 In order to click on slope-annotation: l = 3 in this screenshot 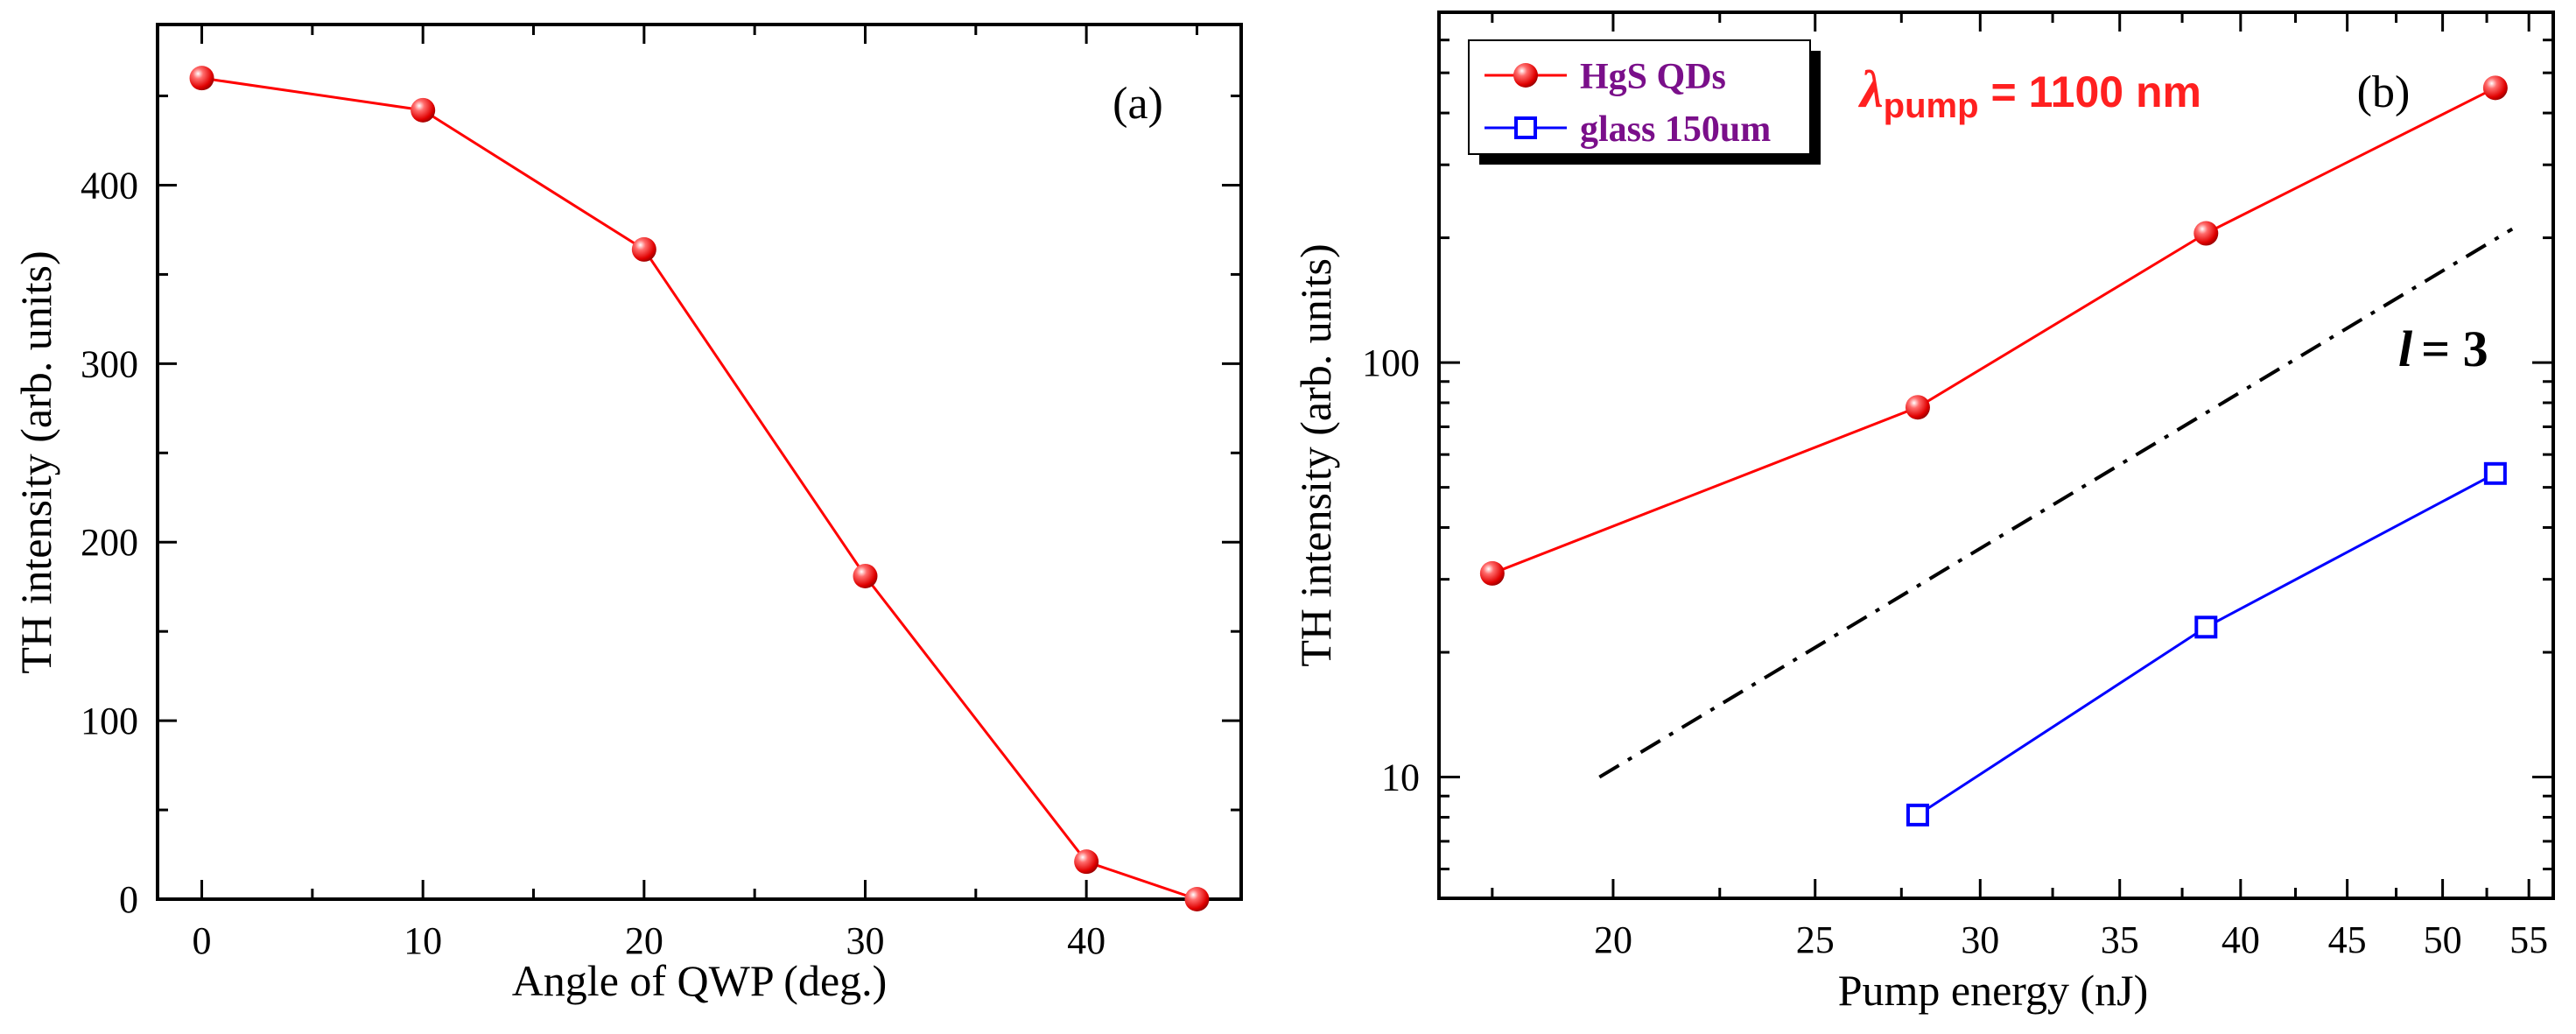, I will do `click(2443, 348)`.